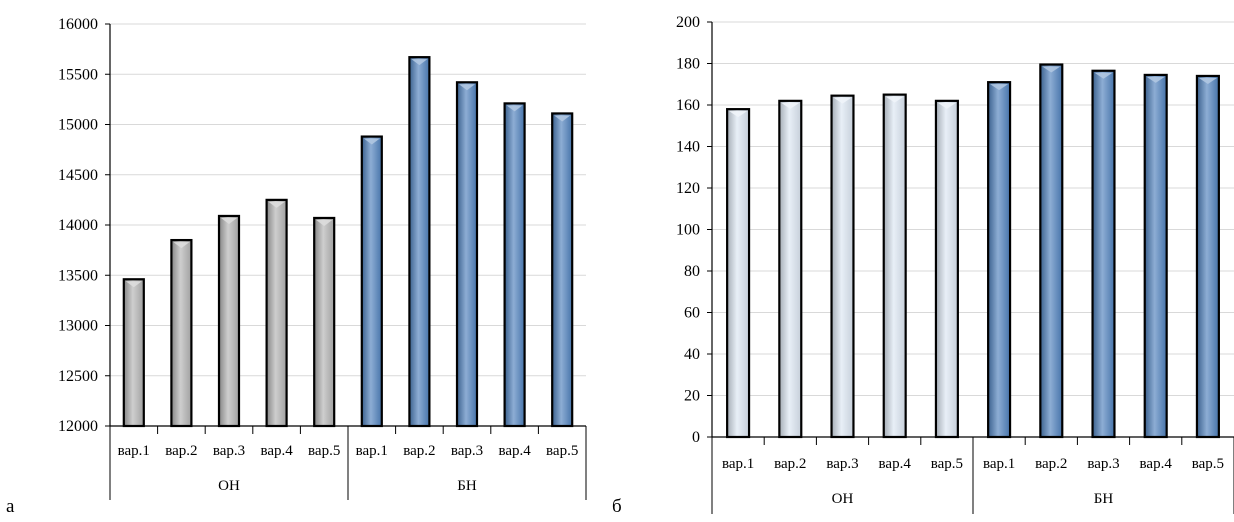  I want to click on y-tick-label: 100, so click(688, 230).